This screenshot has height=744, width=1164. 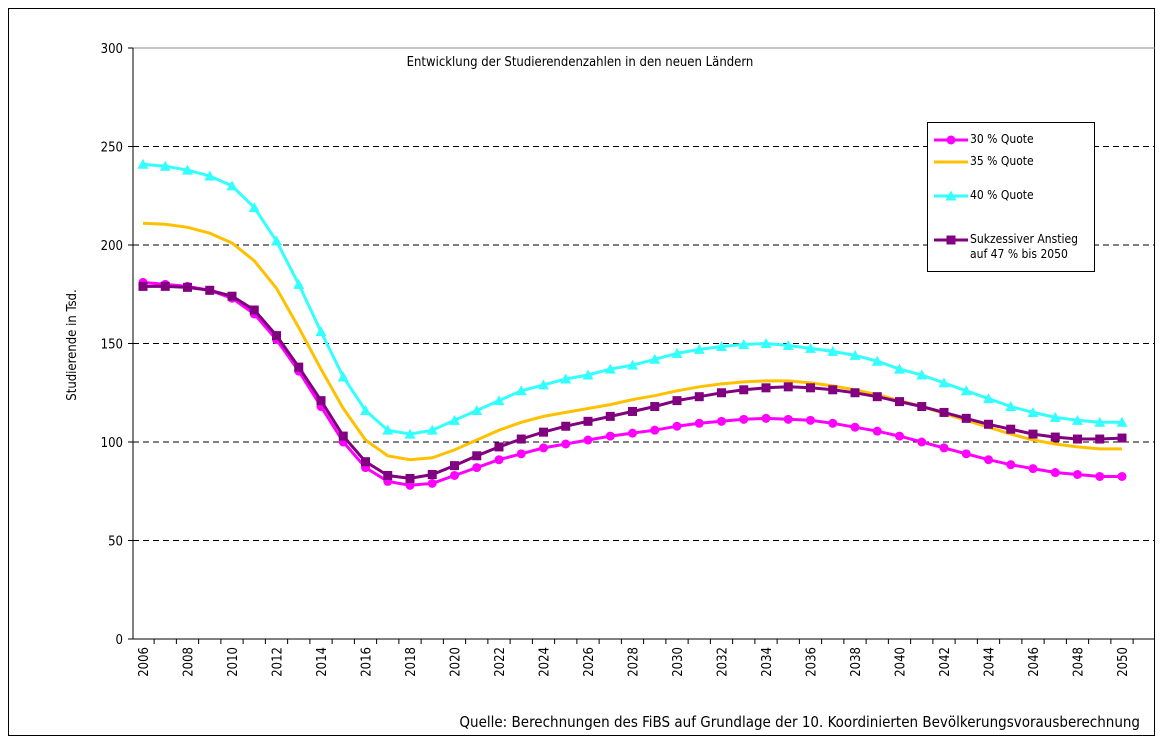 What do you see at coordinates (901, 662) in the screenshot?
I see `x-tick-label: 2040` at bounding box center [901, 662].